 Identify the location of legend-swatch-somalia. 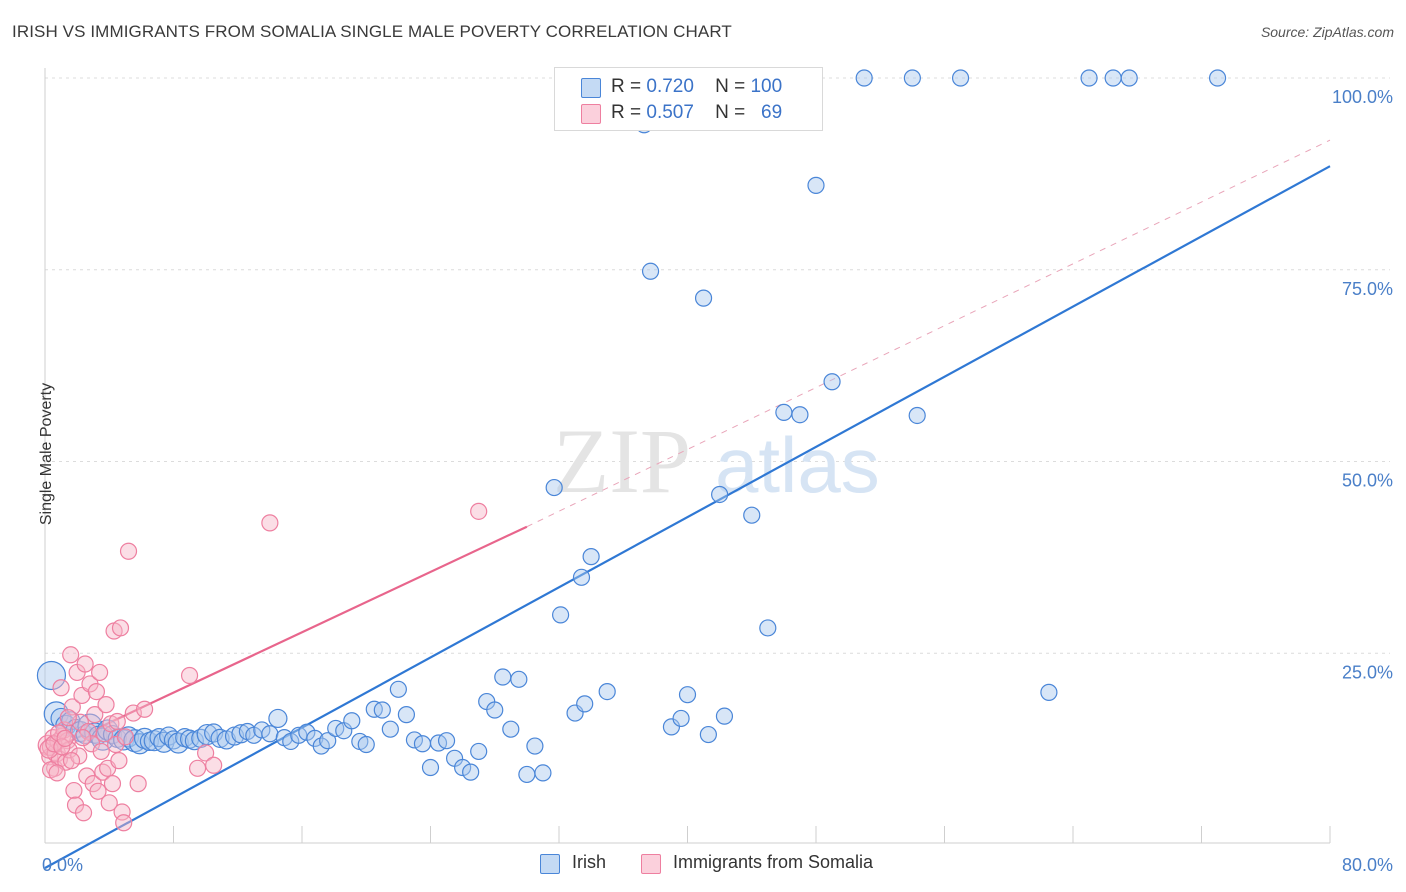
(591, 114).